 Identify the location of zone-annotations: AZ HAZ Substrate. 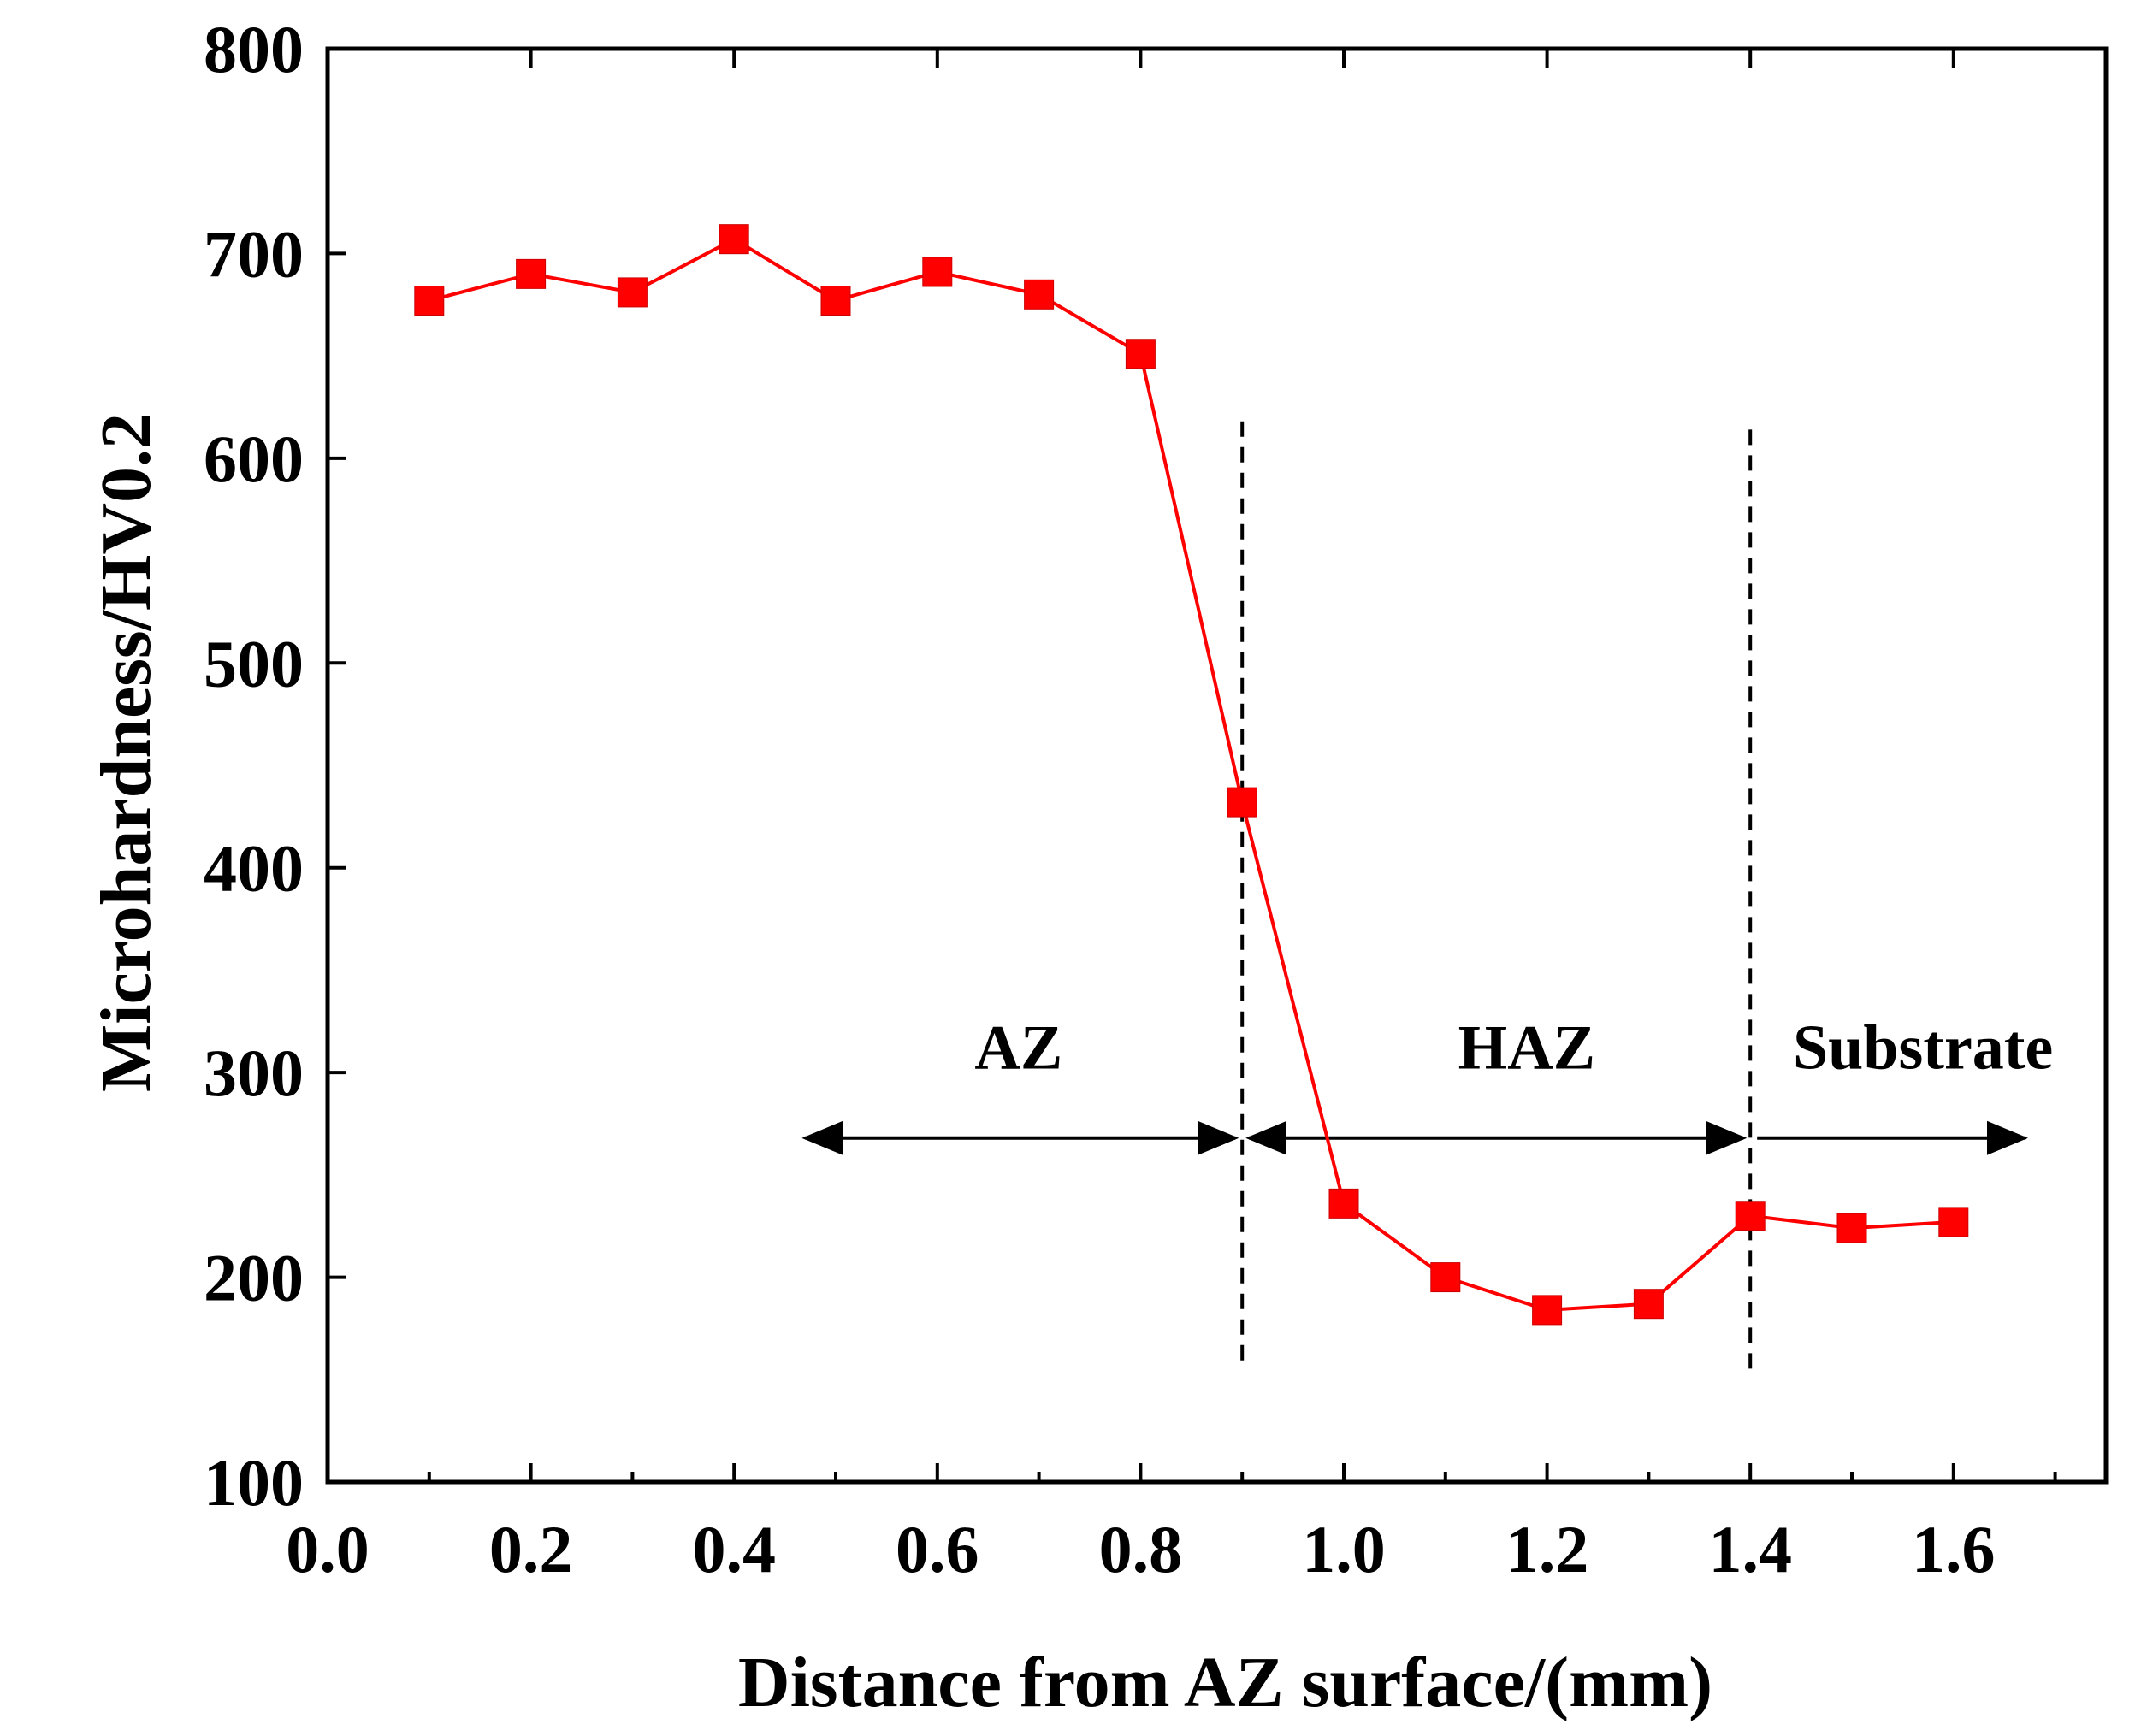
(1427, 1084).